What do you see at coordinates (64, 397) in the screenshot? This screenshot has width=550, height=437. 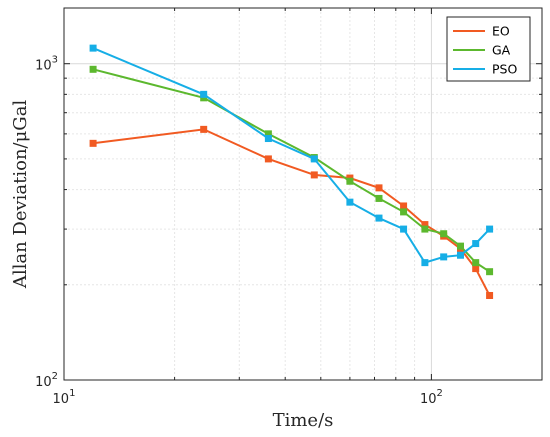 I see `x-tick-label: 10¹` at bounding box center [64, 397].